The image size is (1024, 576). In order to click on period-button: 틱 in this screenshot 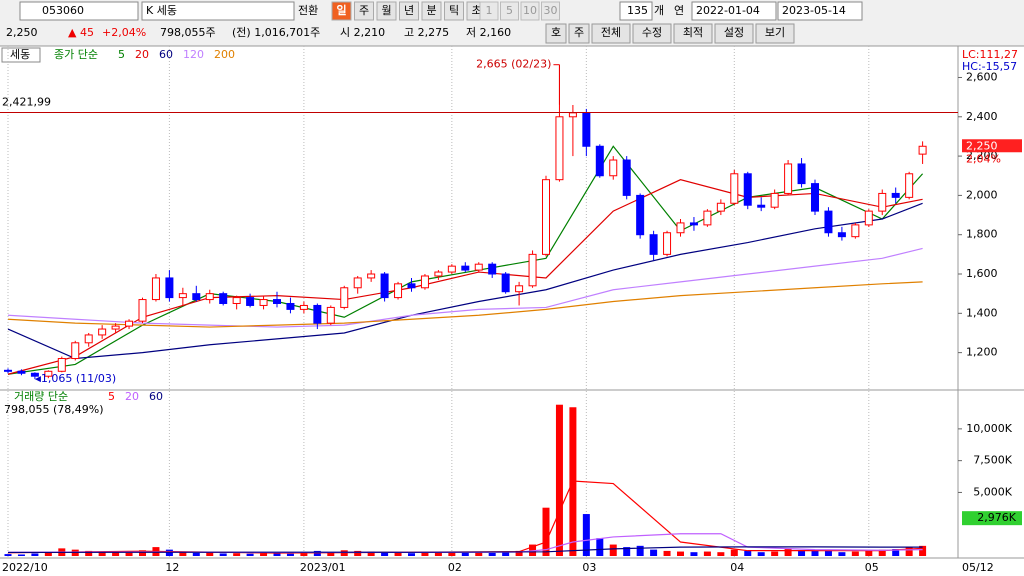, I will do `click(454, 10)`.